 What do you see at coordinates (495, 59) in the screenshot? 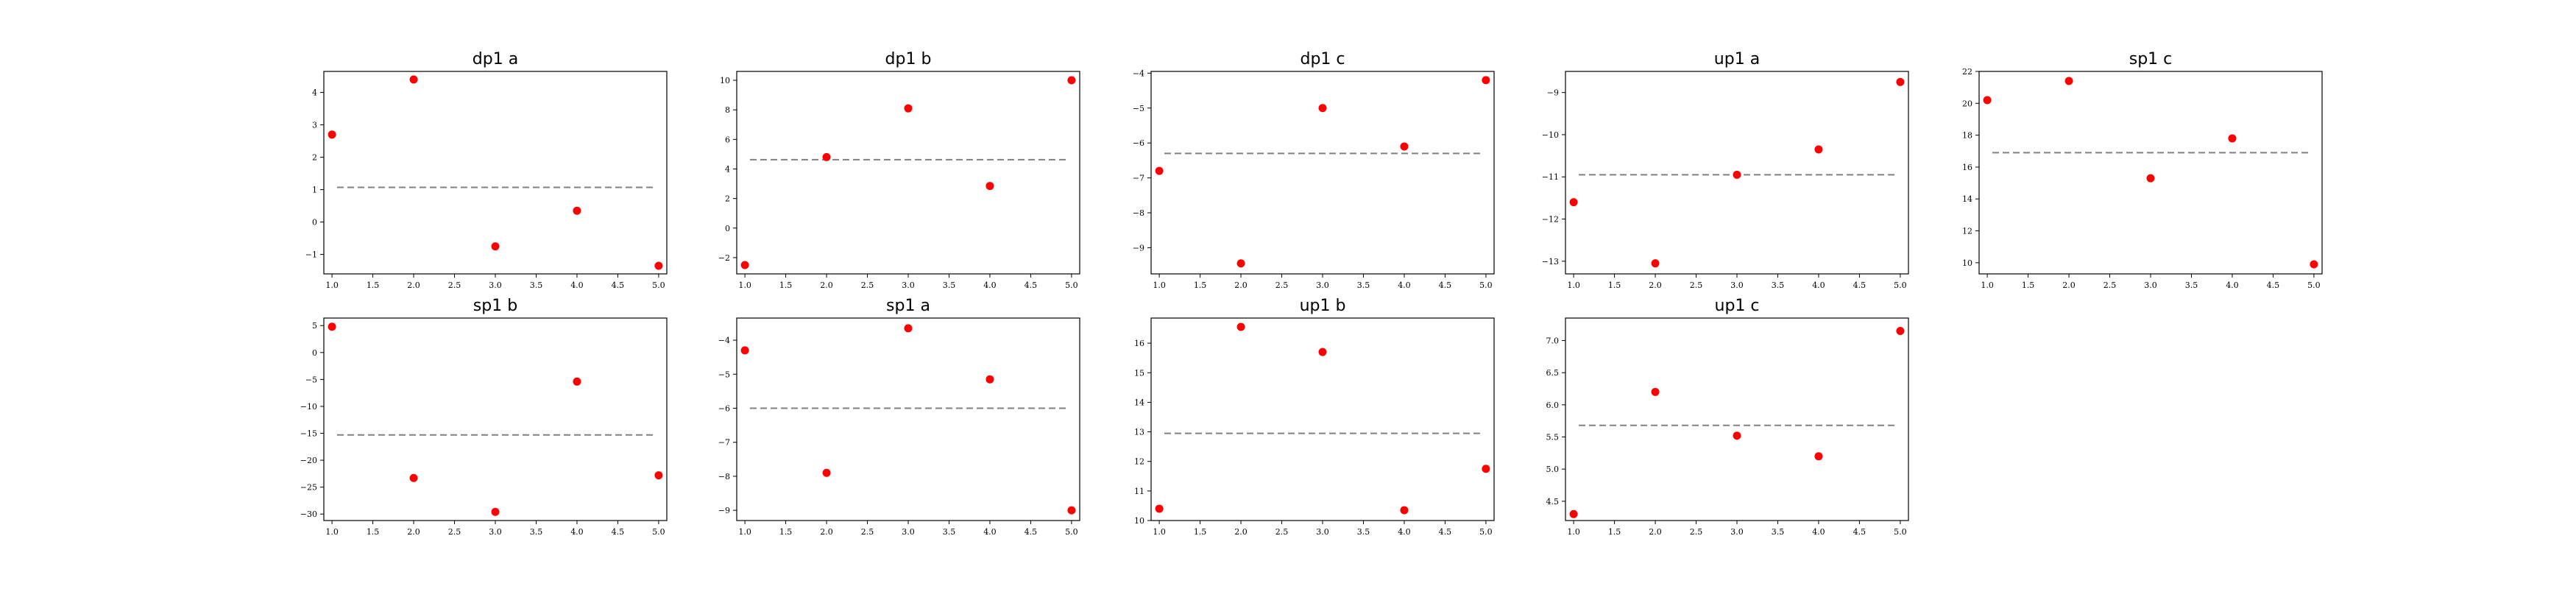
I see `chart-title: dp1 a` at bounding box center [495, 59].